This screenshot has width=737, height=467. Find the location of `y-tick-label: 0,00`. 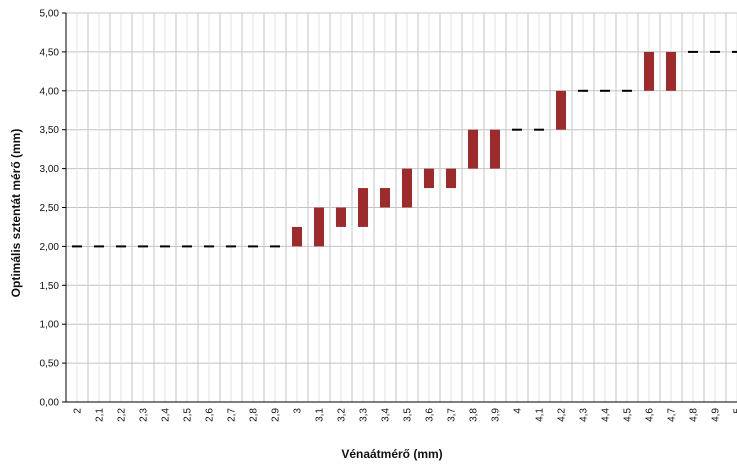

y-tick-label: 0,00 is located at coordinates (50, 403).